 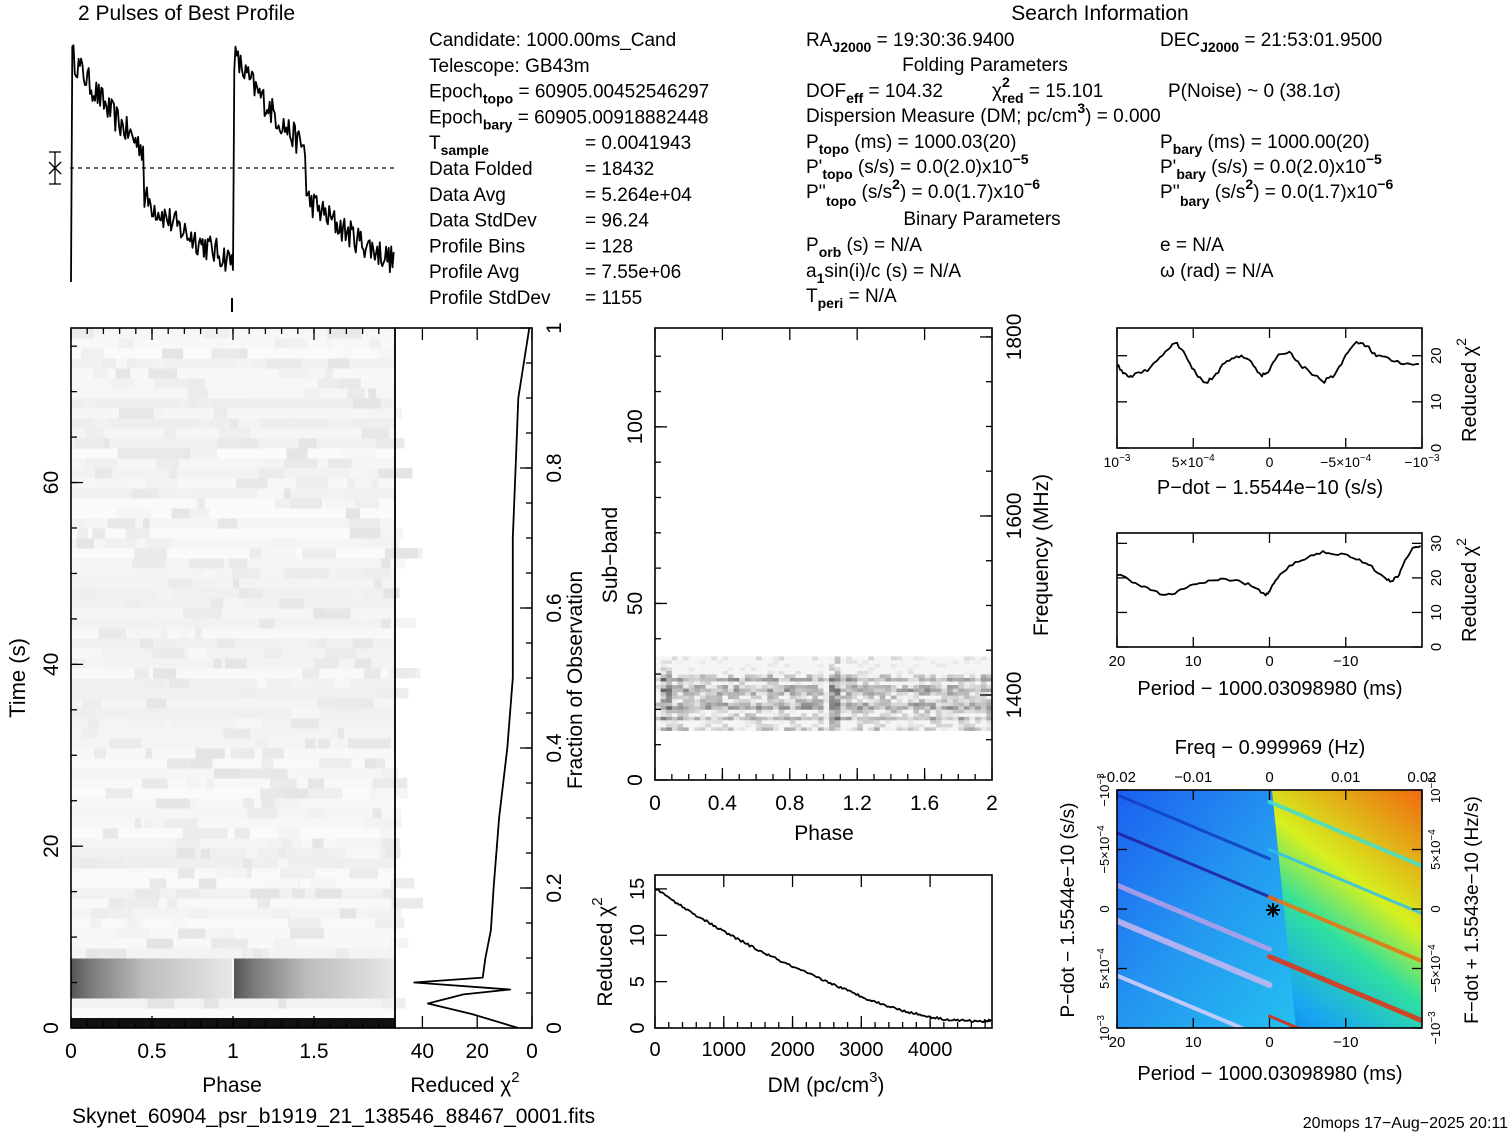 What do you see at coordinates (488, 692) in the screenshot?
I see `time-chi2-ticks: 40 20 000.20.40.60.81` at bounding box center [488, 692].